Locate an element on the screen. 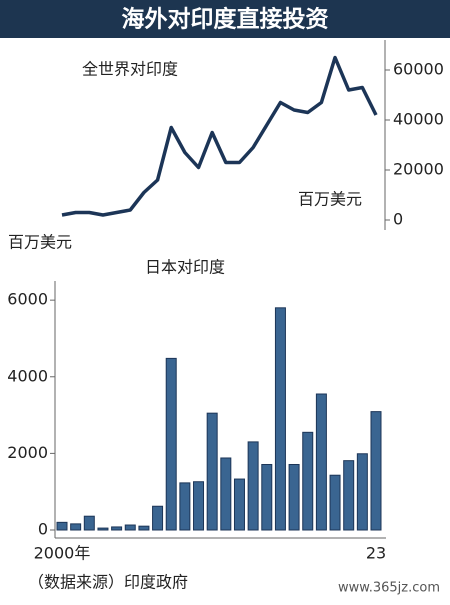 The width and height of the screenshot is (450, 605). y-tick-label: 60000 is located at coordinates (418, 69).